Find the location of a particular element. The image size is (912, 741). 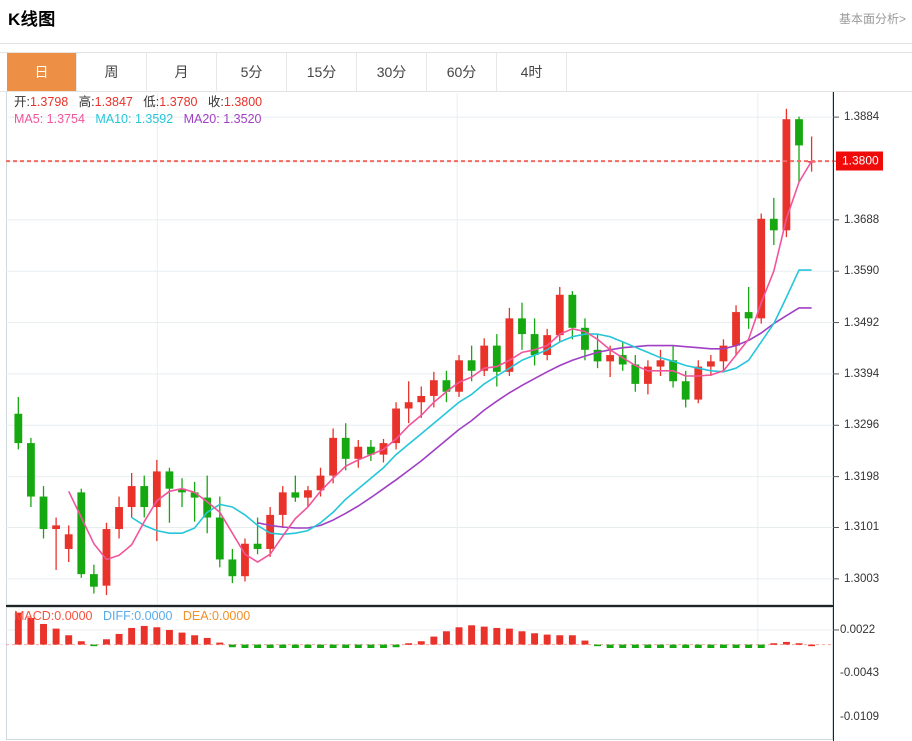

tab-6: 60分 is located at coordinates (462, 72).